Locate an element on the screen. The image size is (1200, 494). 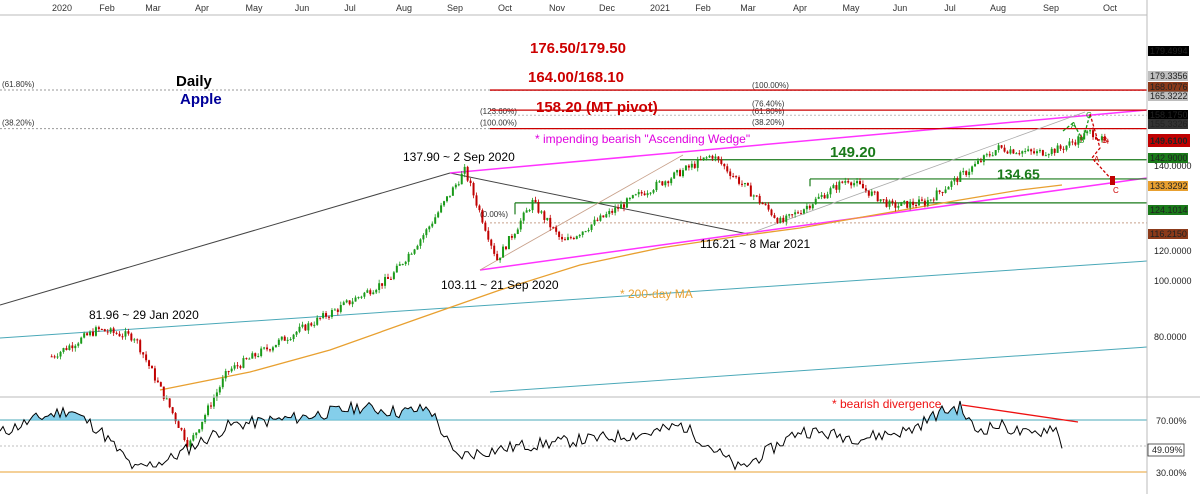
annotation-label: 134.65 is located at coordinates (1018, 174).